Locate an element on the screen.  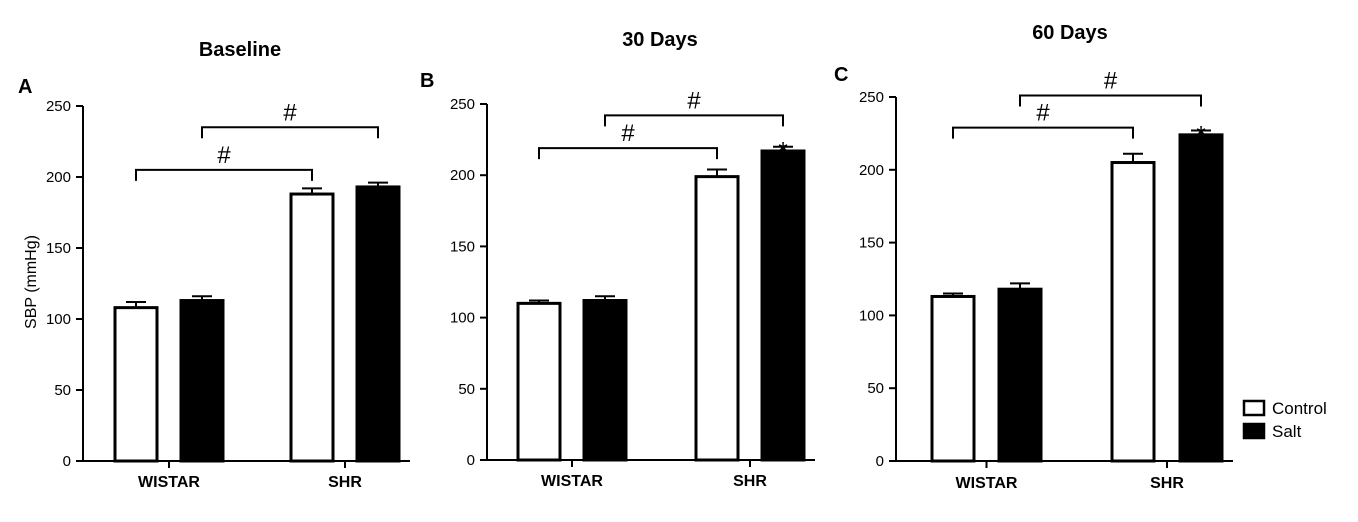
panel-title: 30 Days is located at coordinates (660, 40).